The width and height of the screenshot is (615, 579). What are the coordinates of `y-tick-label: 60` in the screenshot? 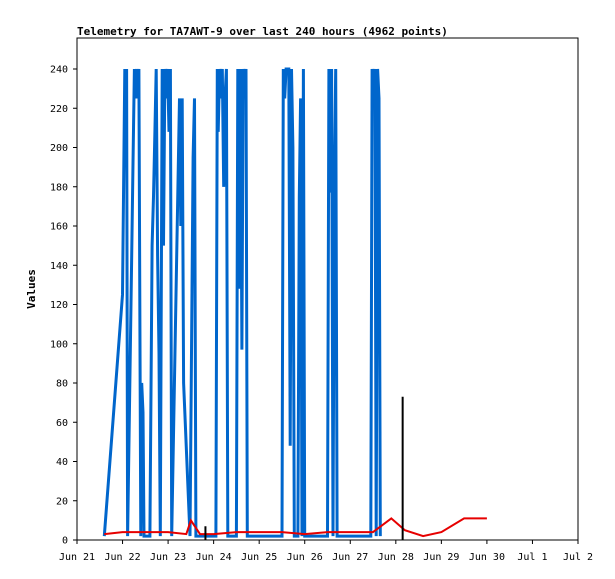 It's located at (62, 423).